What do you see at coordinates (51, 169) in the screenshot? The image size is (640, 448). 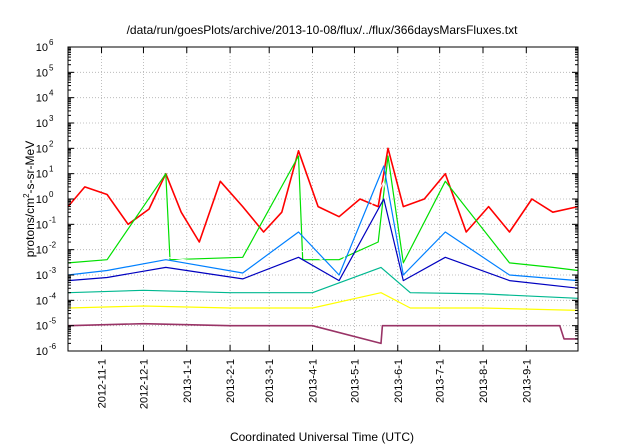 I see `y-tick-exponent: 1` at bounding box center [51, 169].